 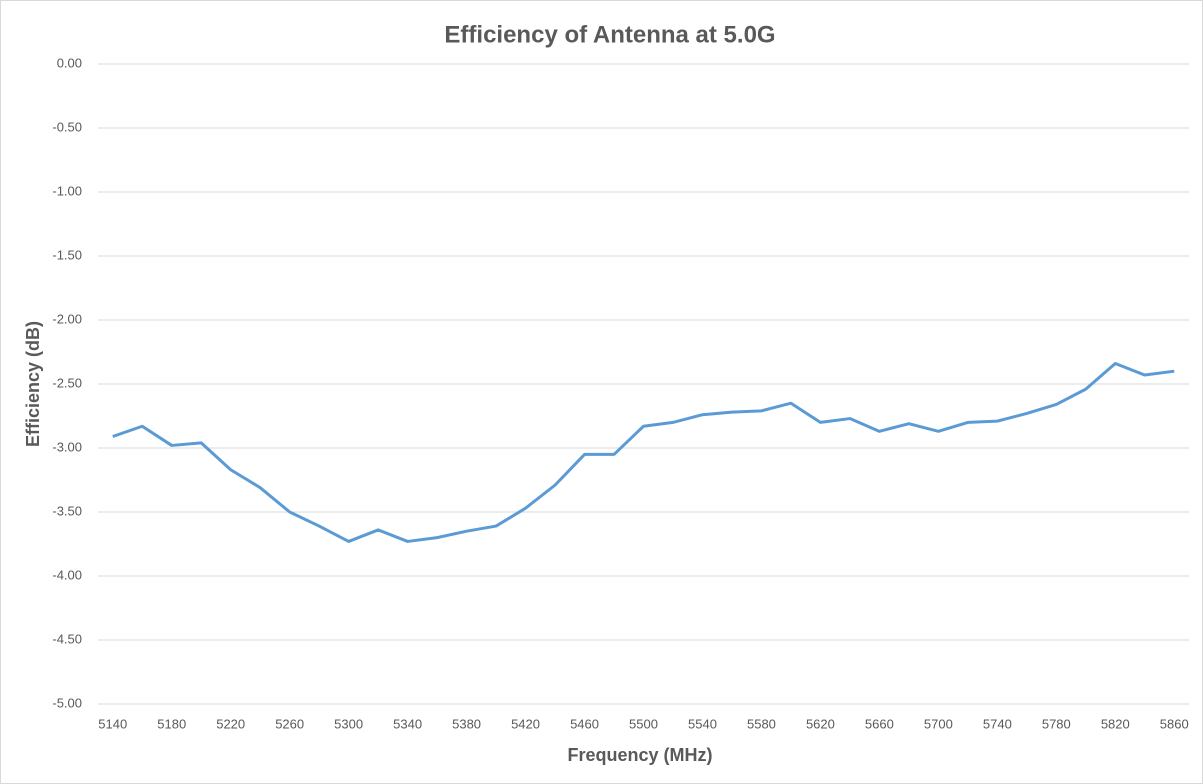 What do you see at coordinates (67, 254) in the screenshot?
I see `y-tick-label: -1.50` at bounding box center [67, 254].